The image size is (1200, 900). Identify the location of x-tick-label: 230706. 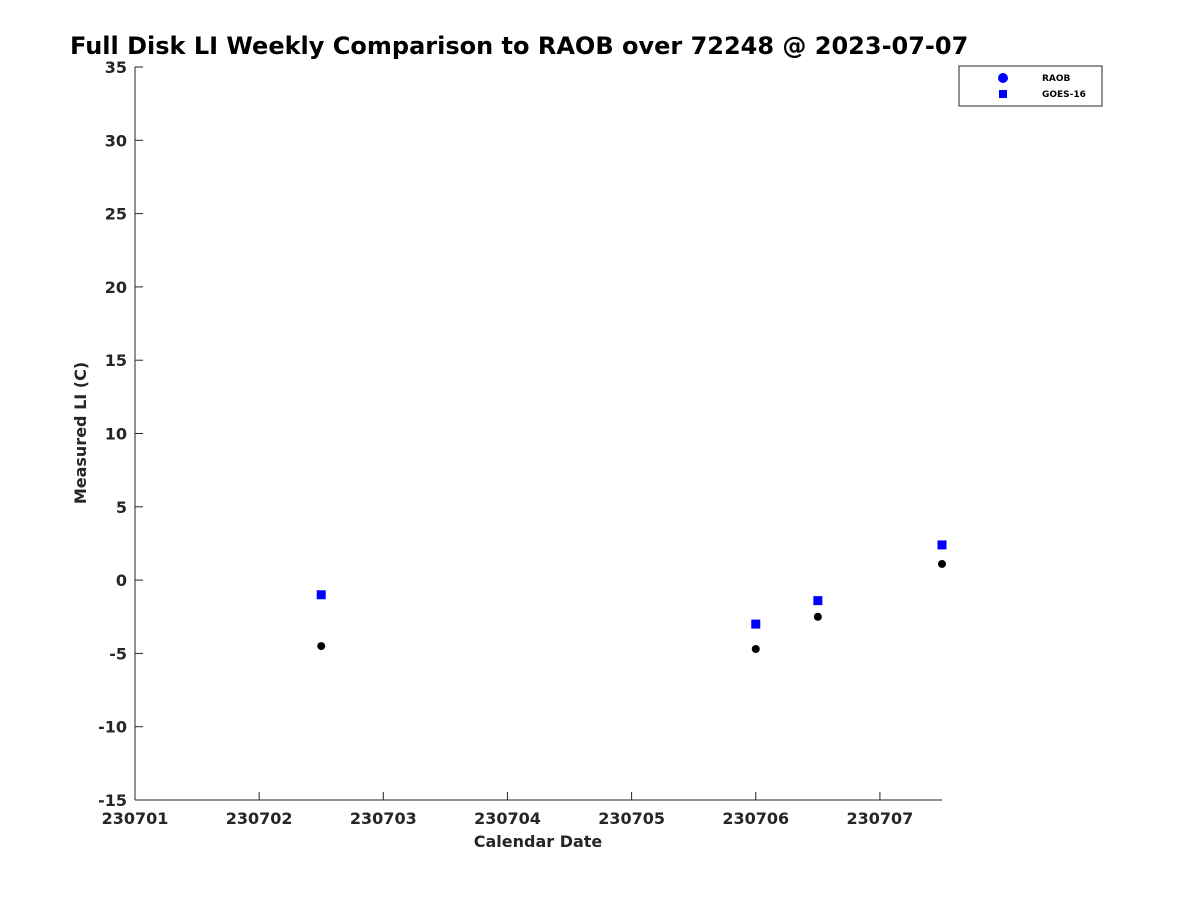
(755, 818).